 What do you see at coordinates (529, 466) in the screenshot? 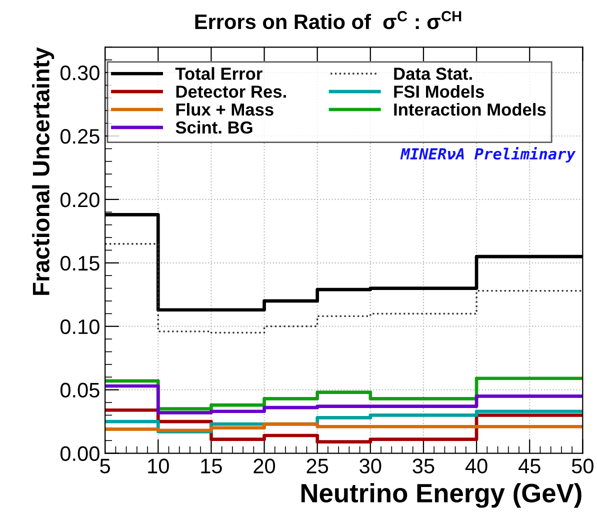
I see `x-tick-label: 45` at bounding box center [529, 466].